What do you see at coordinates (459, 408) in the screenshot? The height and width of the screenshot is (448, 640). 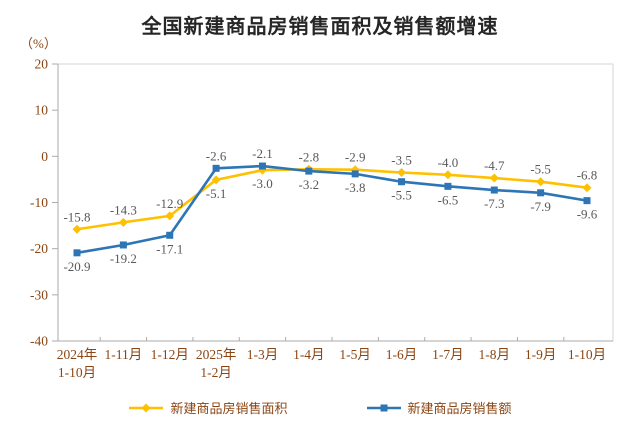 I see `legend-label-sales-amount: 新建商品房销售额` at bounding box center [459, 408].